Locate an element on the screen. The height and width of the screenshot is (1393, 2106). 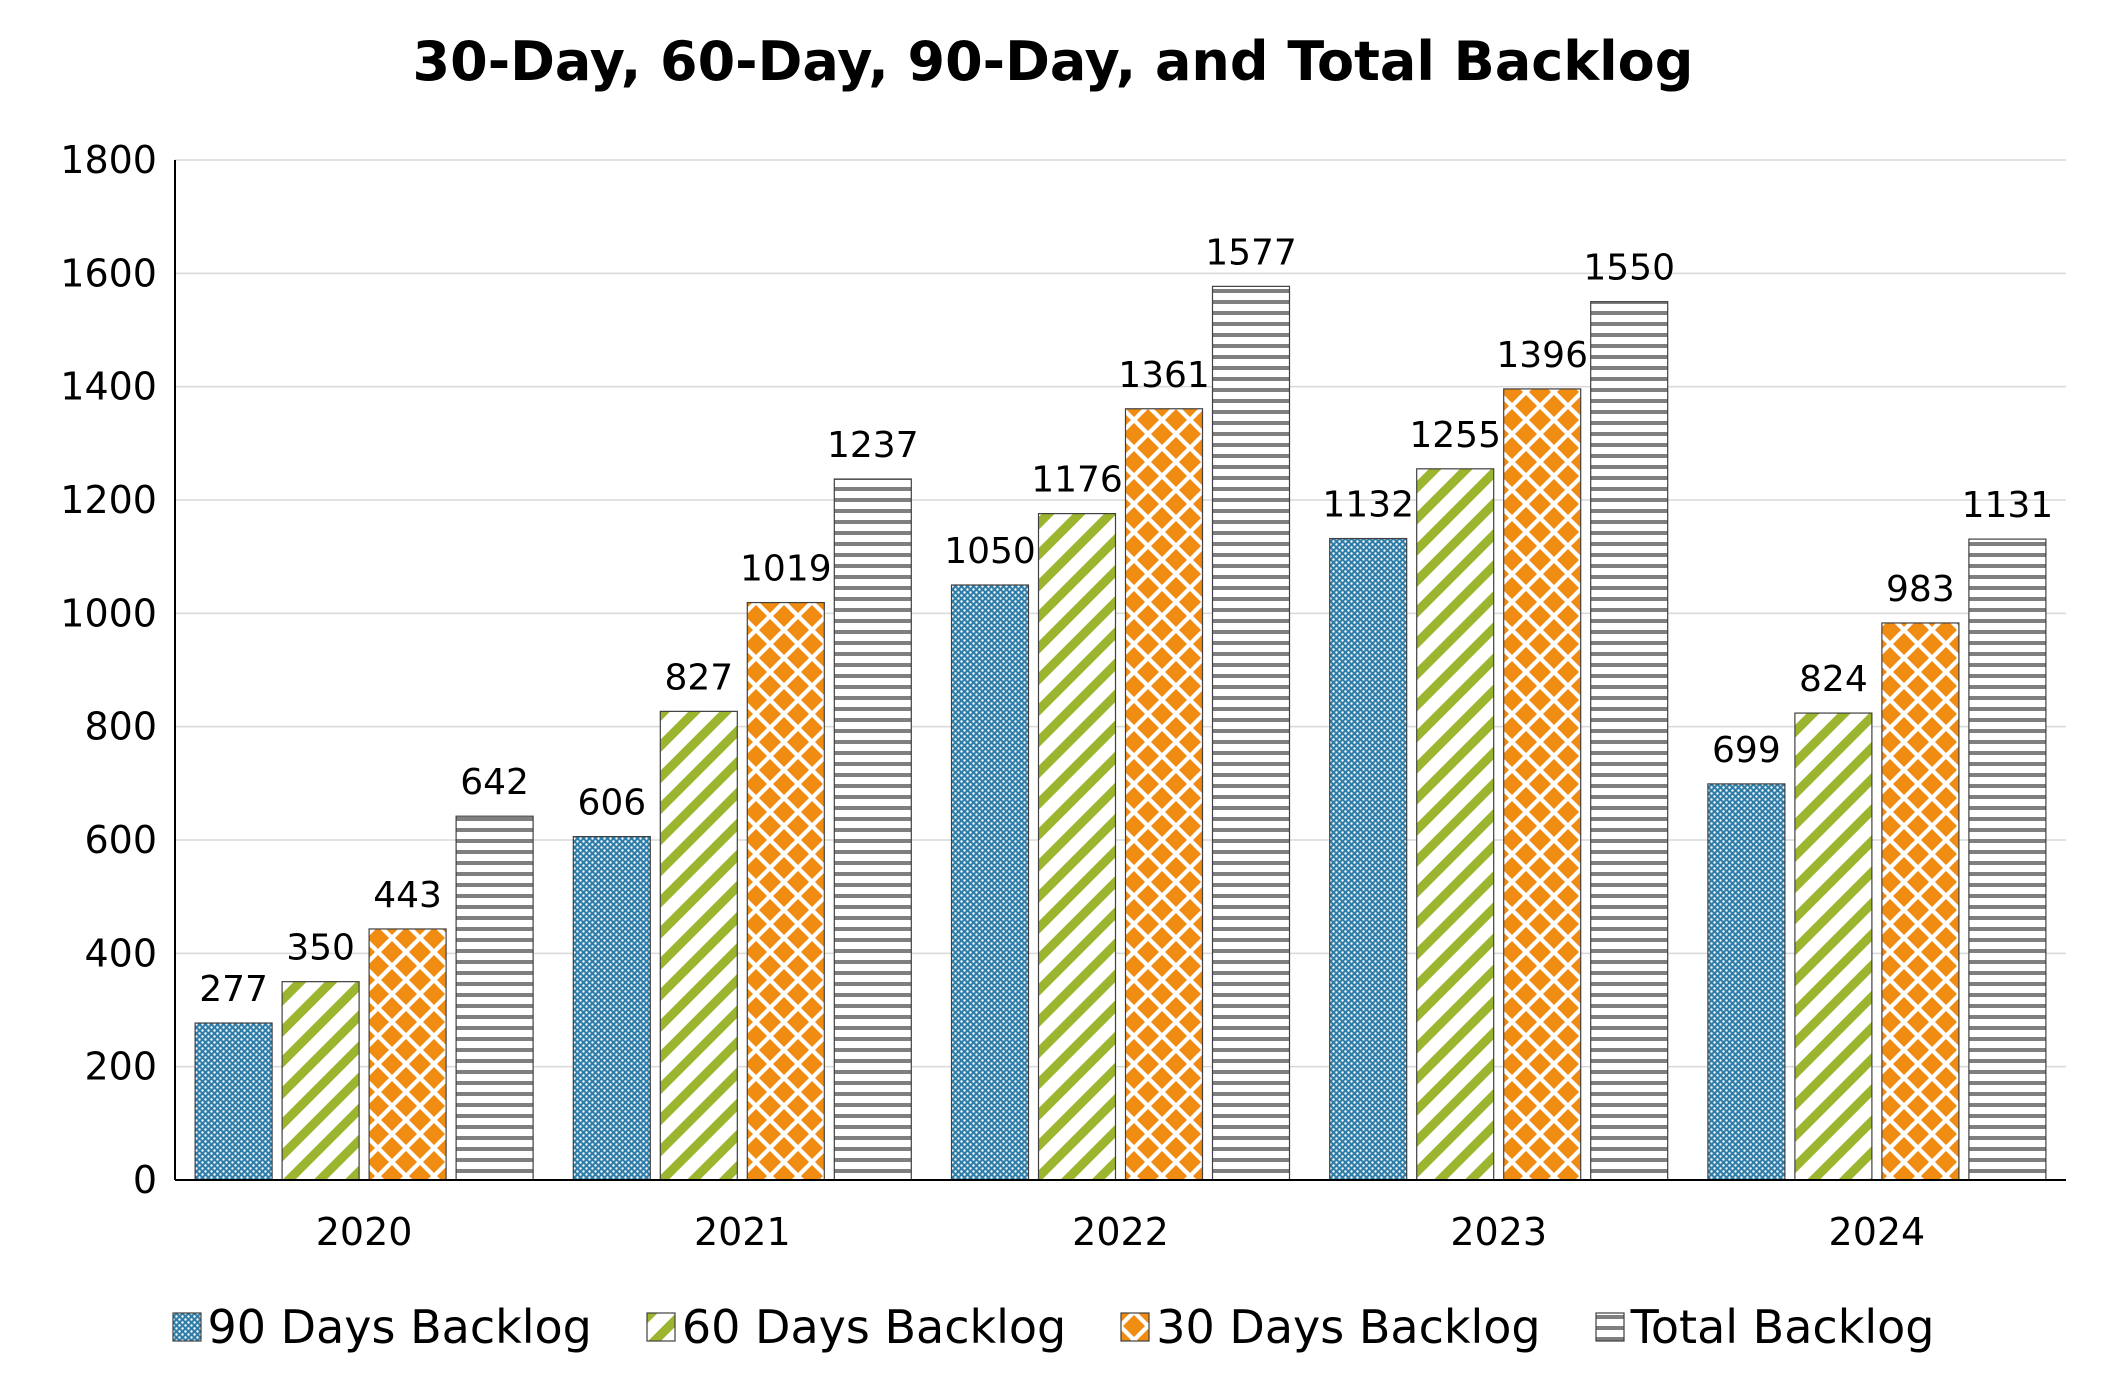
y-tick-label: 200 is located at coordinates (120, 1067).